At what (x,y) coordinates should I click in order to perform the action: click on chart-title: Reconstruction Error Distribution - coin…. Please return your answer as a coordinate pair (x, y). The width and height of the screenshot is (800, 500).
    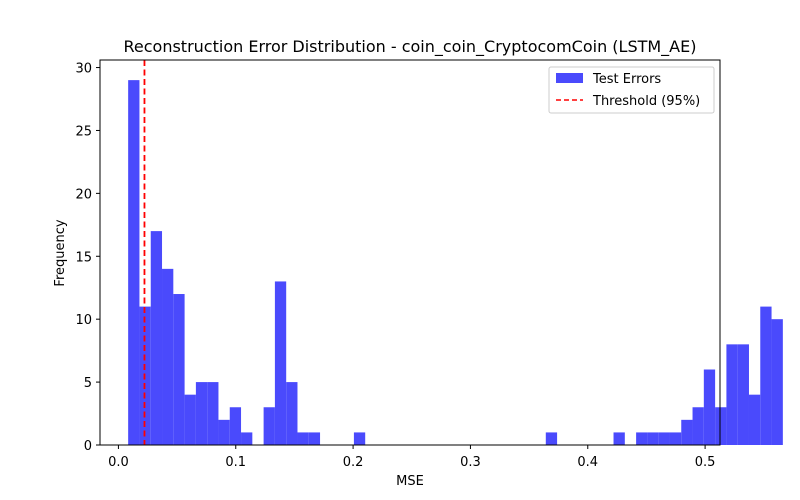
    Looking at the image, I should click on (410, 47).